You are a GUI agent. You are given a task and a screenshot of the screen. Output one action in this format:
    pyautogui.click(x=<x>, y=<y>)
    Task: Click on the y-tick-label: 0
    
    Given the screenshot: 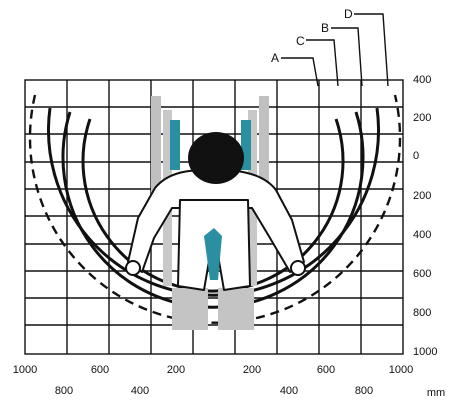 What is the action you would take?
    pyautogui.click(x=416, y=156)
    